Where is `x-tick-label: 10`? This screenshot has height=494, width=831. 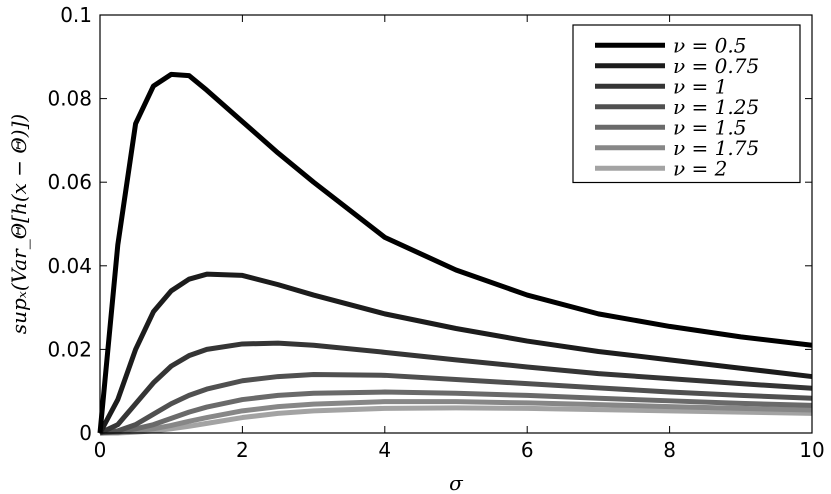
x-tick-label: 10 is located at coordinates (811, 450).